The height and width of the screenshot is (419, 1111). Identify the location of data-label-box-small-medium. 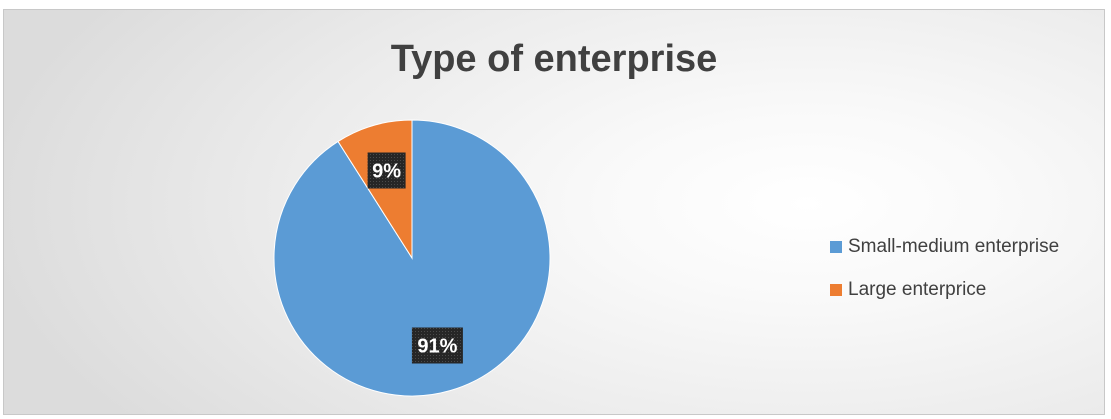
(437, 345).